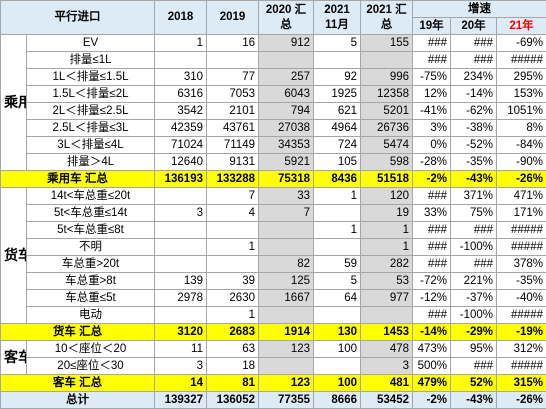 This screenshot has width=546, height=409. What do you see at coordinates (432, 366) in the screenshot?
I see `cell-g19: 500%` at bounding box center [432, 366].